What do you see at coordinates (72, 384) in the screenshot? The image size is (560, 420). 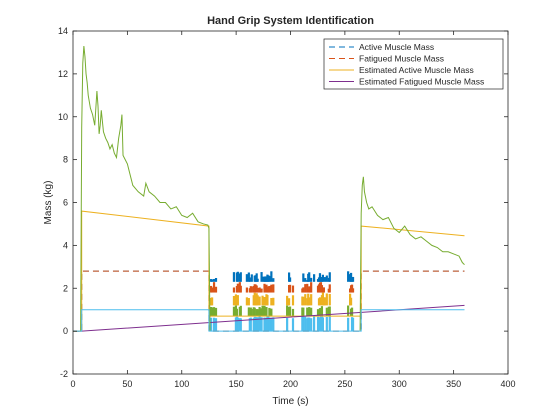 I see `x-tick-label: 0` at bounding box center [72, 384].